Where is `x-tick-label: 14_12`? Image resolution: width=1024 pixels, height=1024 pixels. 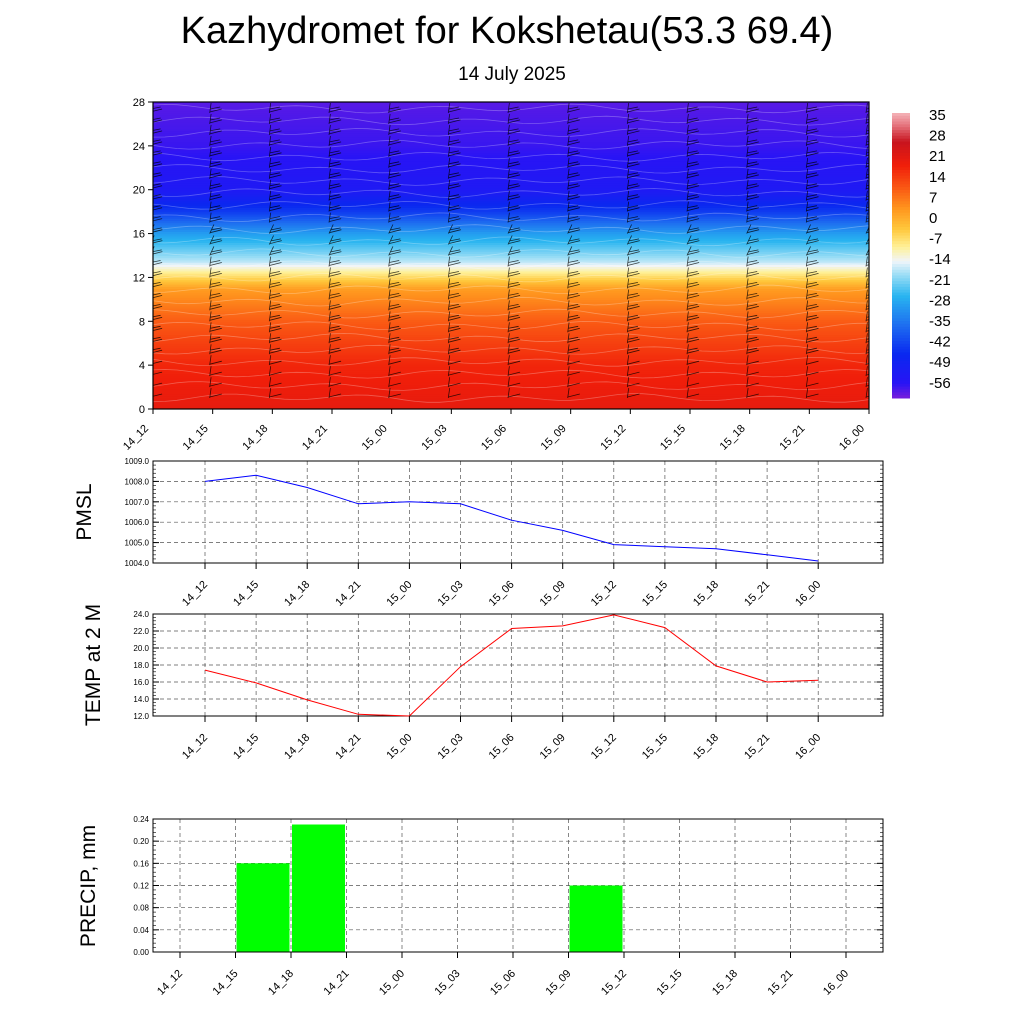
x-tick-label: 14_12 is located at coordinates (136, 438).